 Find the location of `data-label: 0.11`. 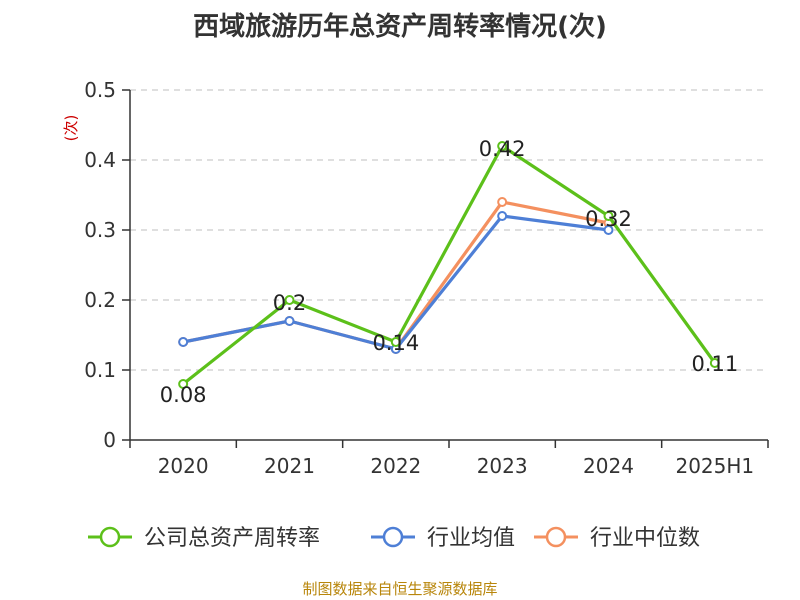

data-label: 0.11 is located at coordinates (714, 364).